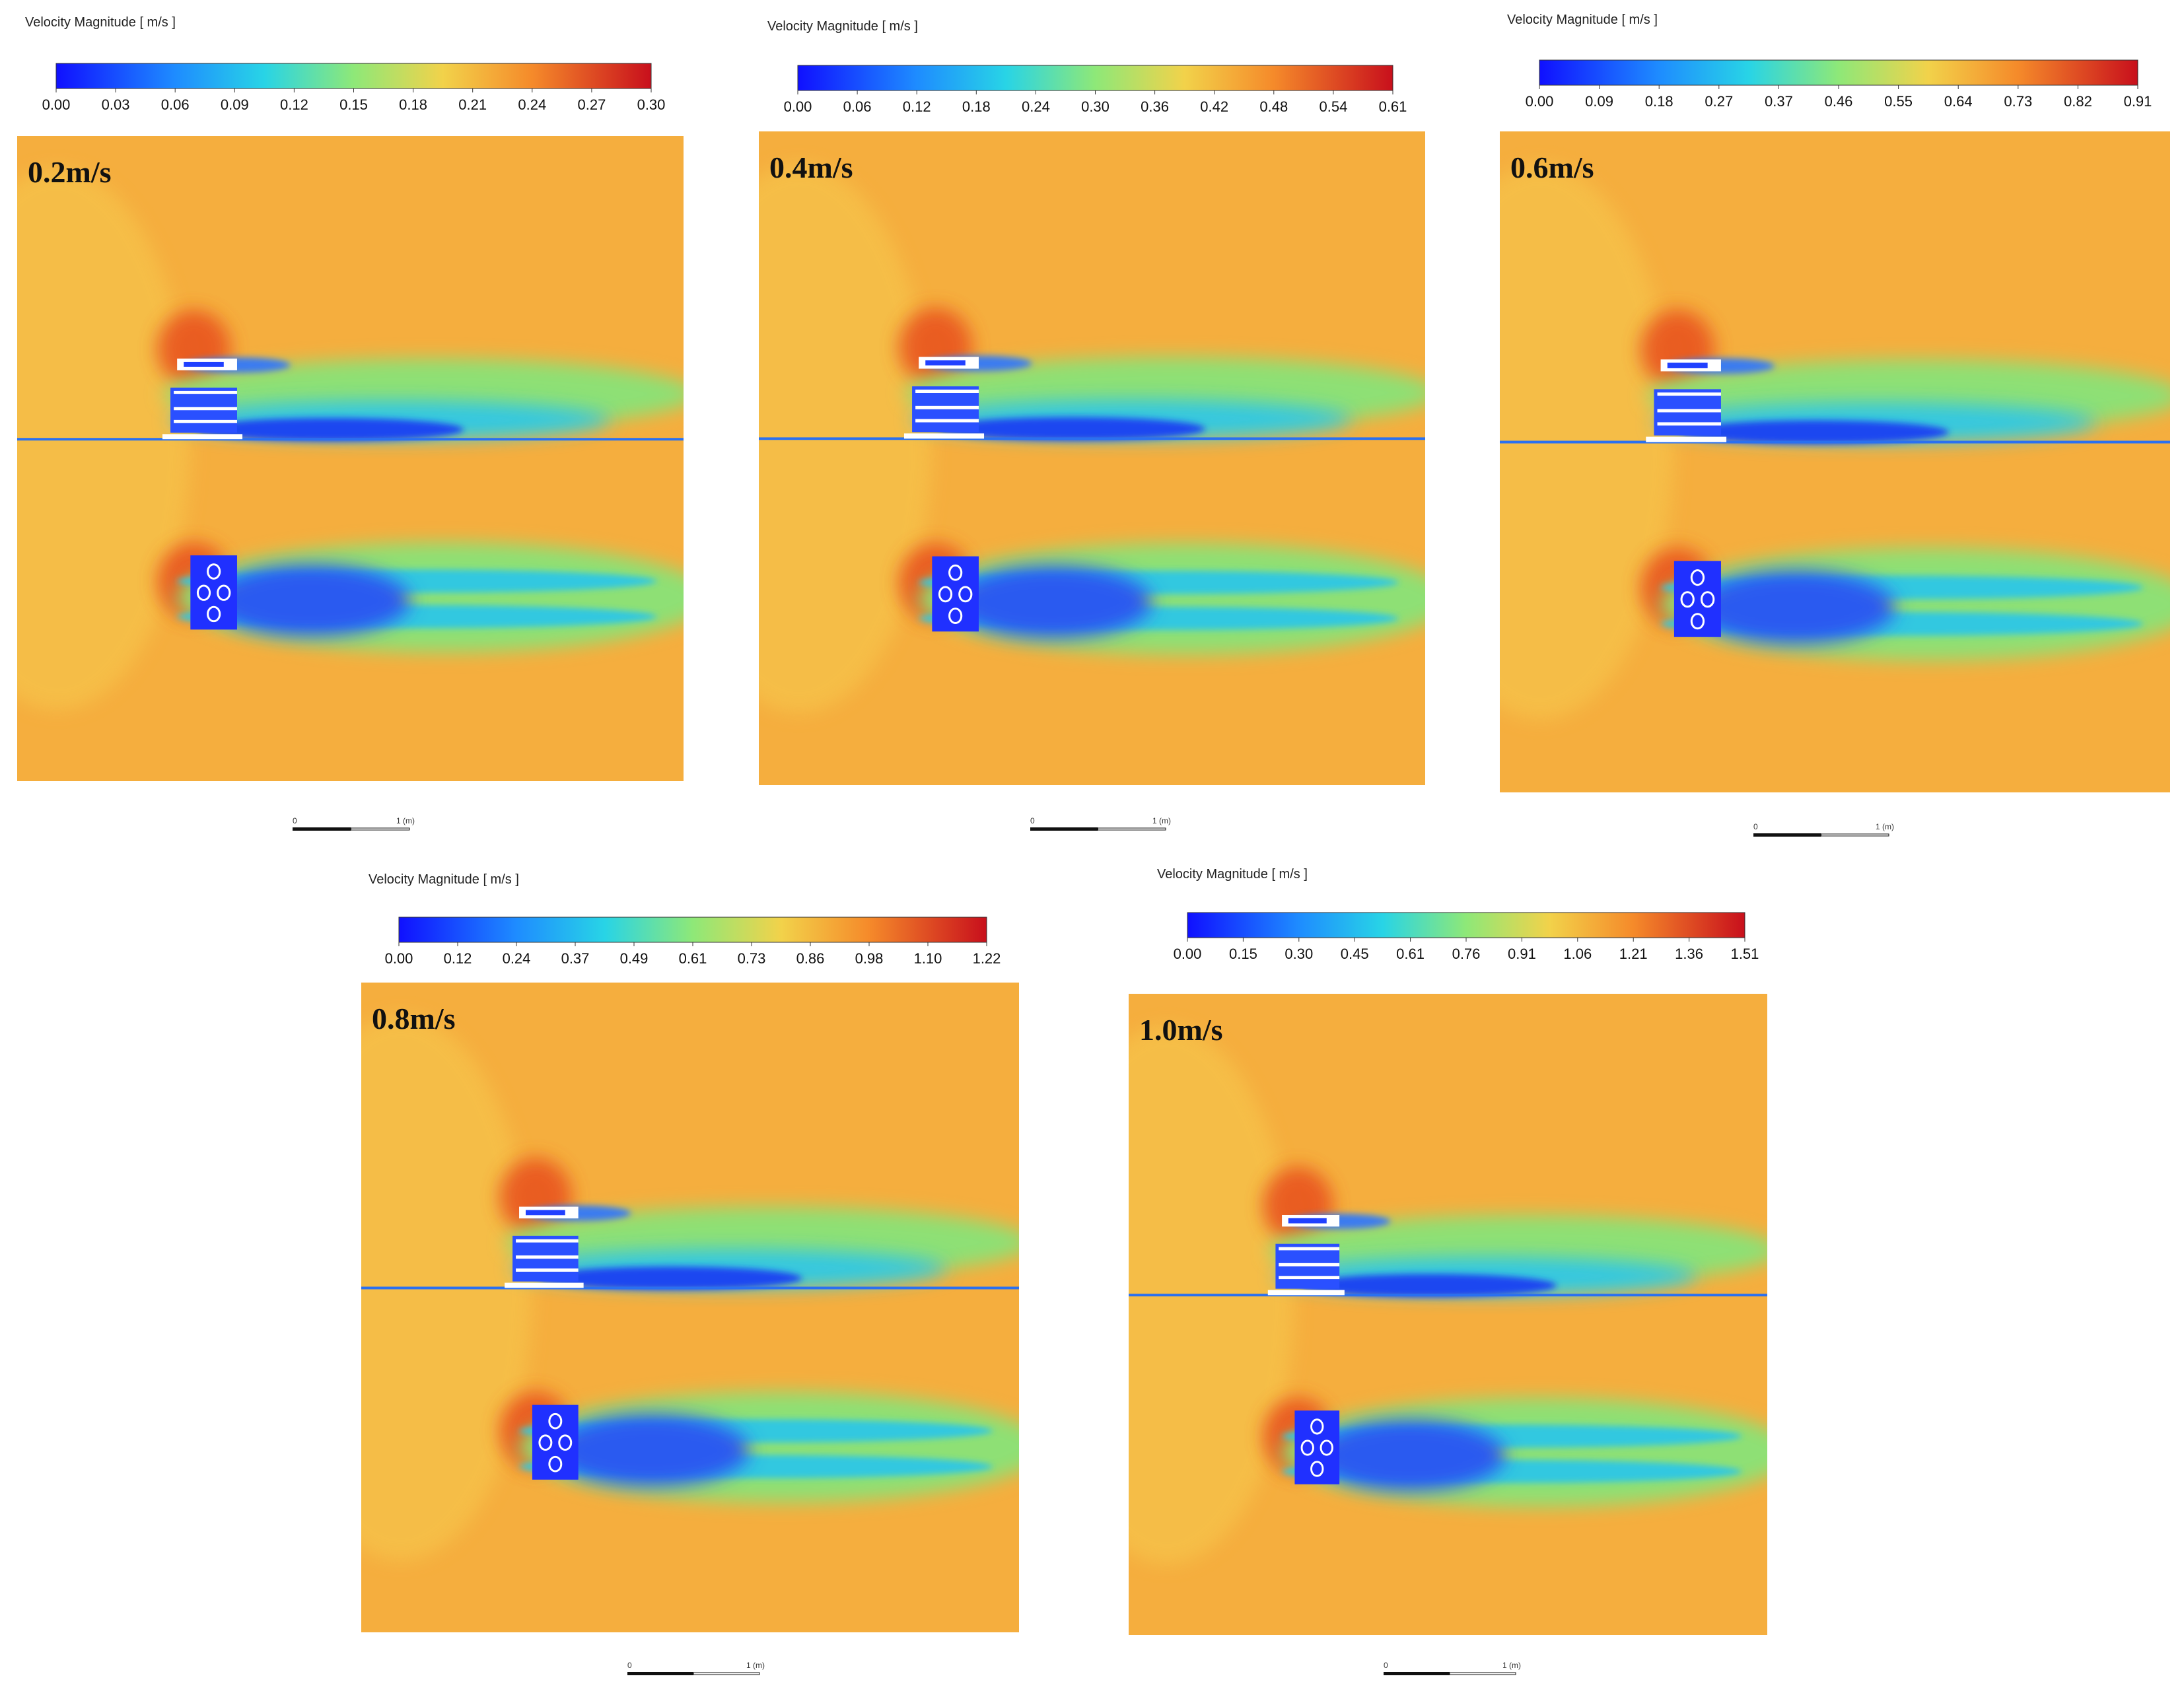 The width and height of the screenshot is (2184, 1701). I want to click on colorbar-tick-label: 0.30, so click(1095, 106).